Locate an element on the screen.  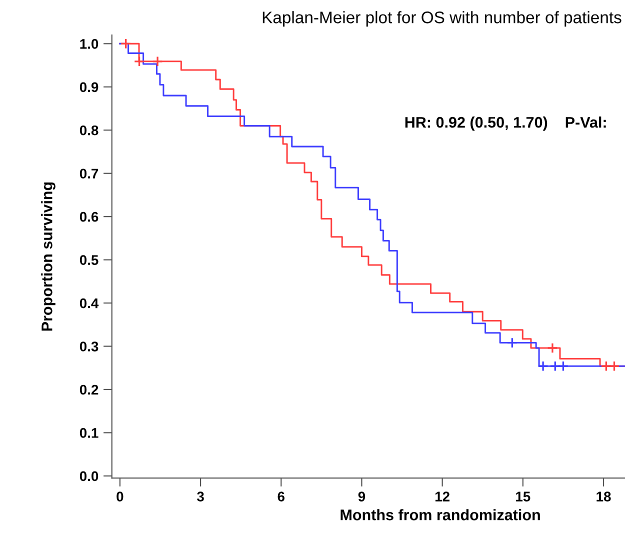
y-tick-label: 0.2 is located at coordinates (89, 389).